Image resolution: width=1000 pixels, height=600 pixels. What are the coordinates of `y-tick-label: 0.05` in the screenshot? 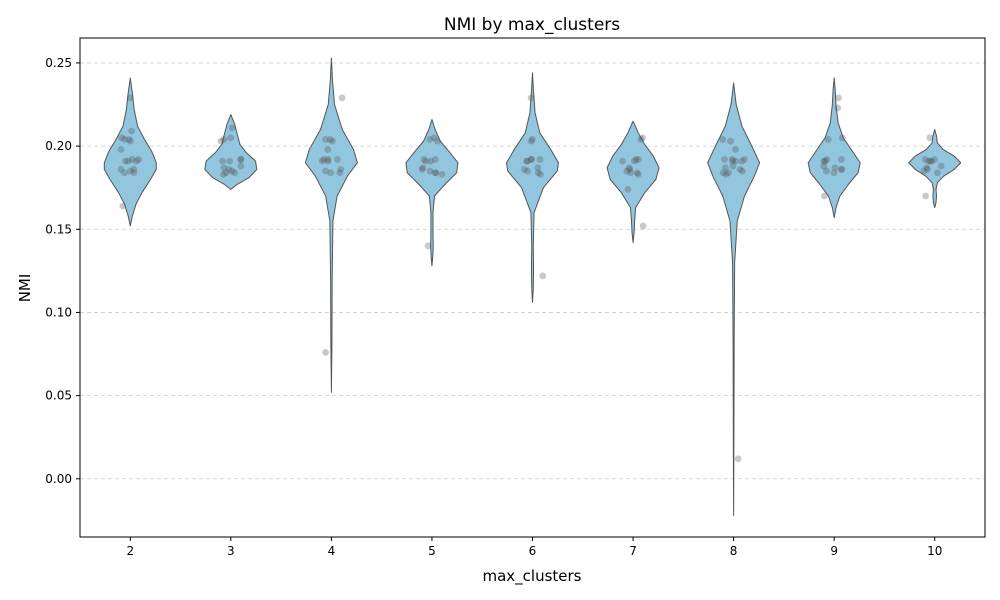 It's located at (58, 396).